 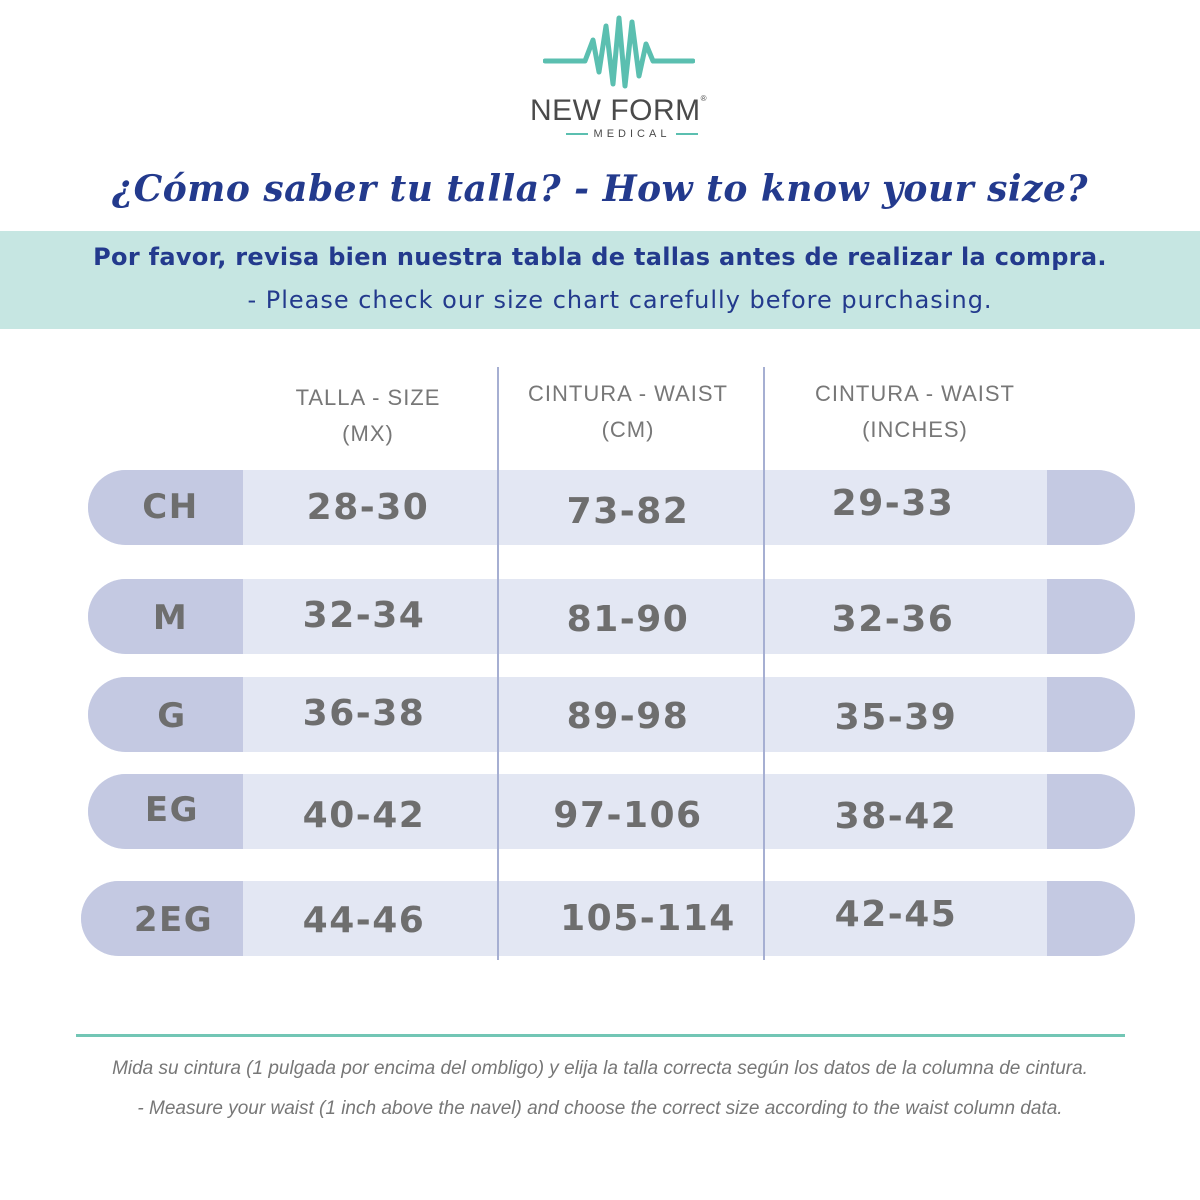 I want to click on cell-mx: 28-30, so click(x=368, y=507).